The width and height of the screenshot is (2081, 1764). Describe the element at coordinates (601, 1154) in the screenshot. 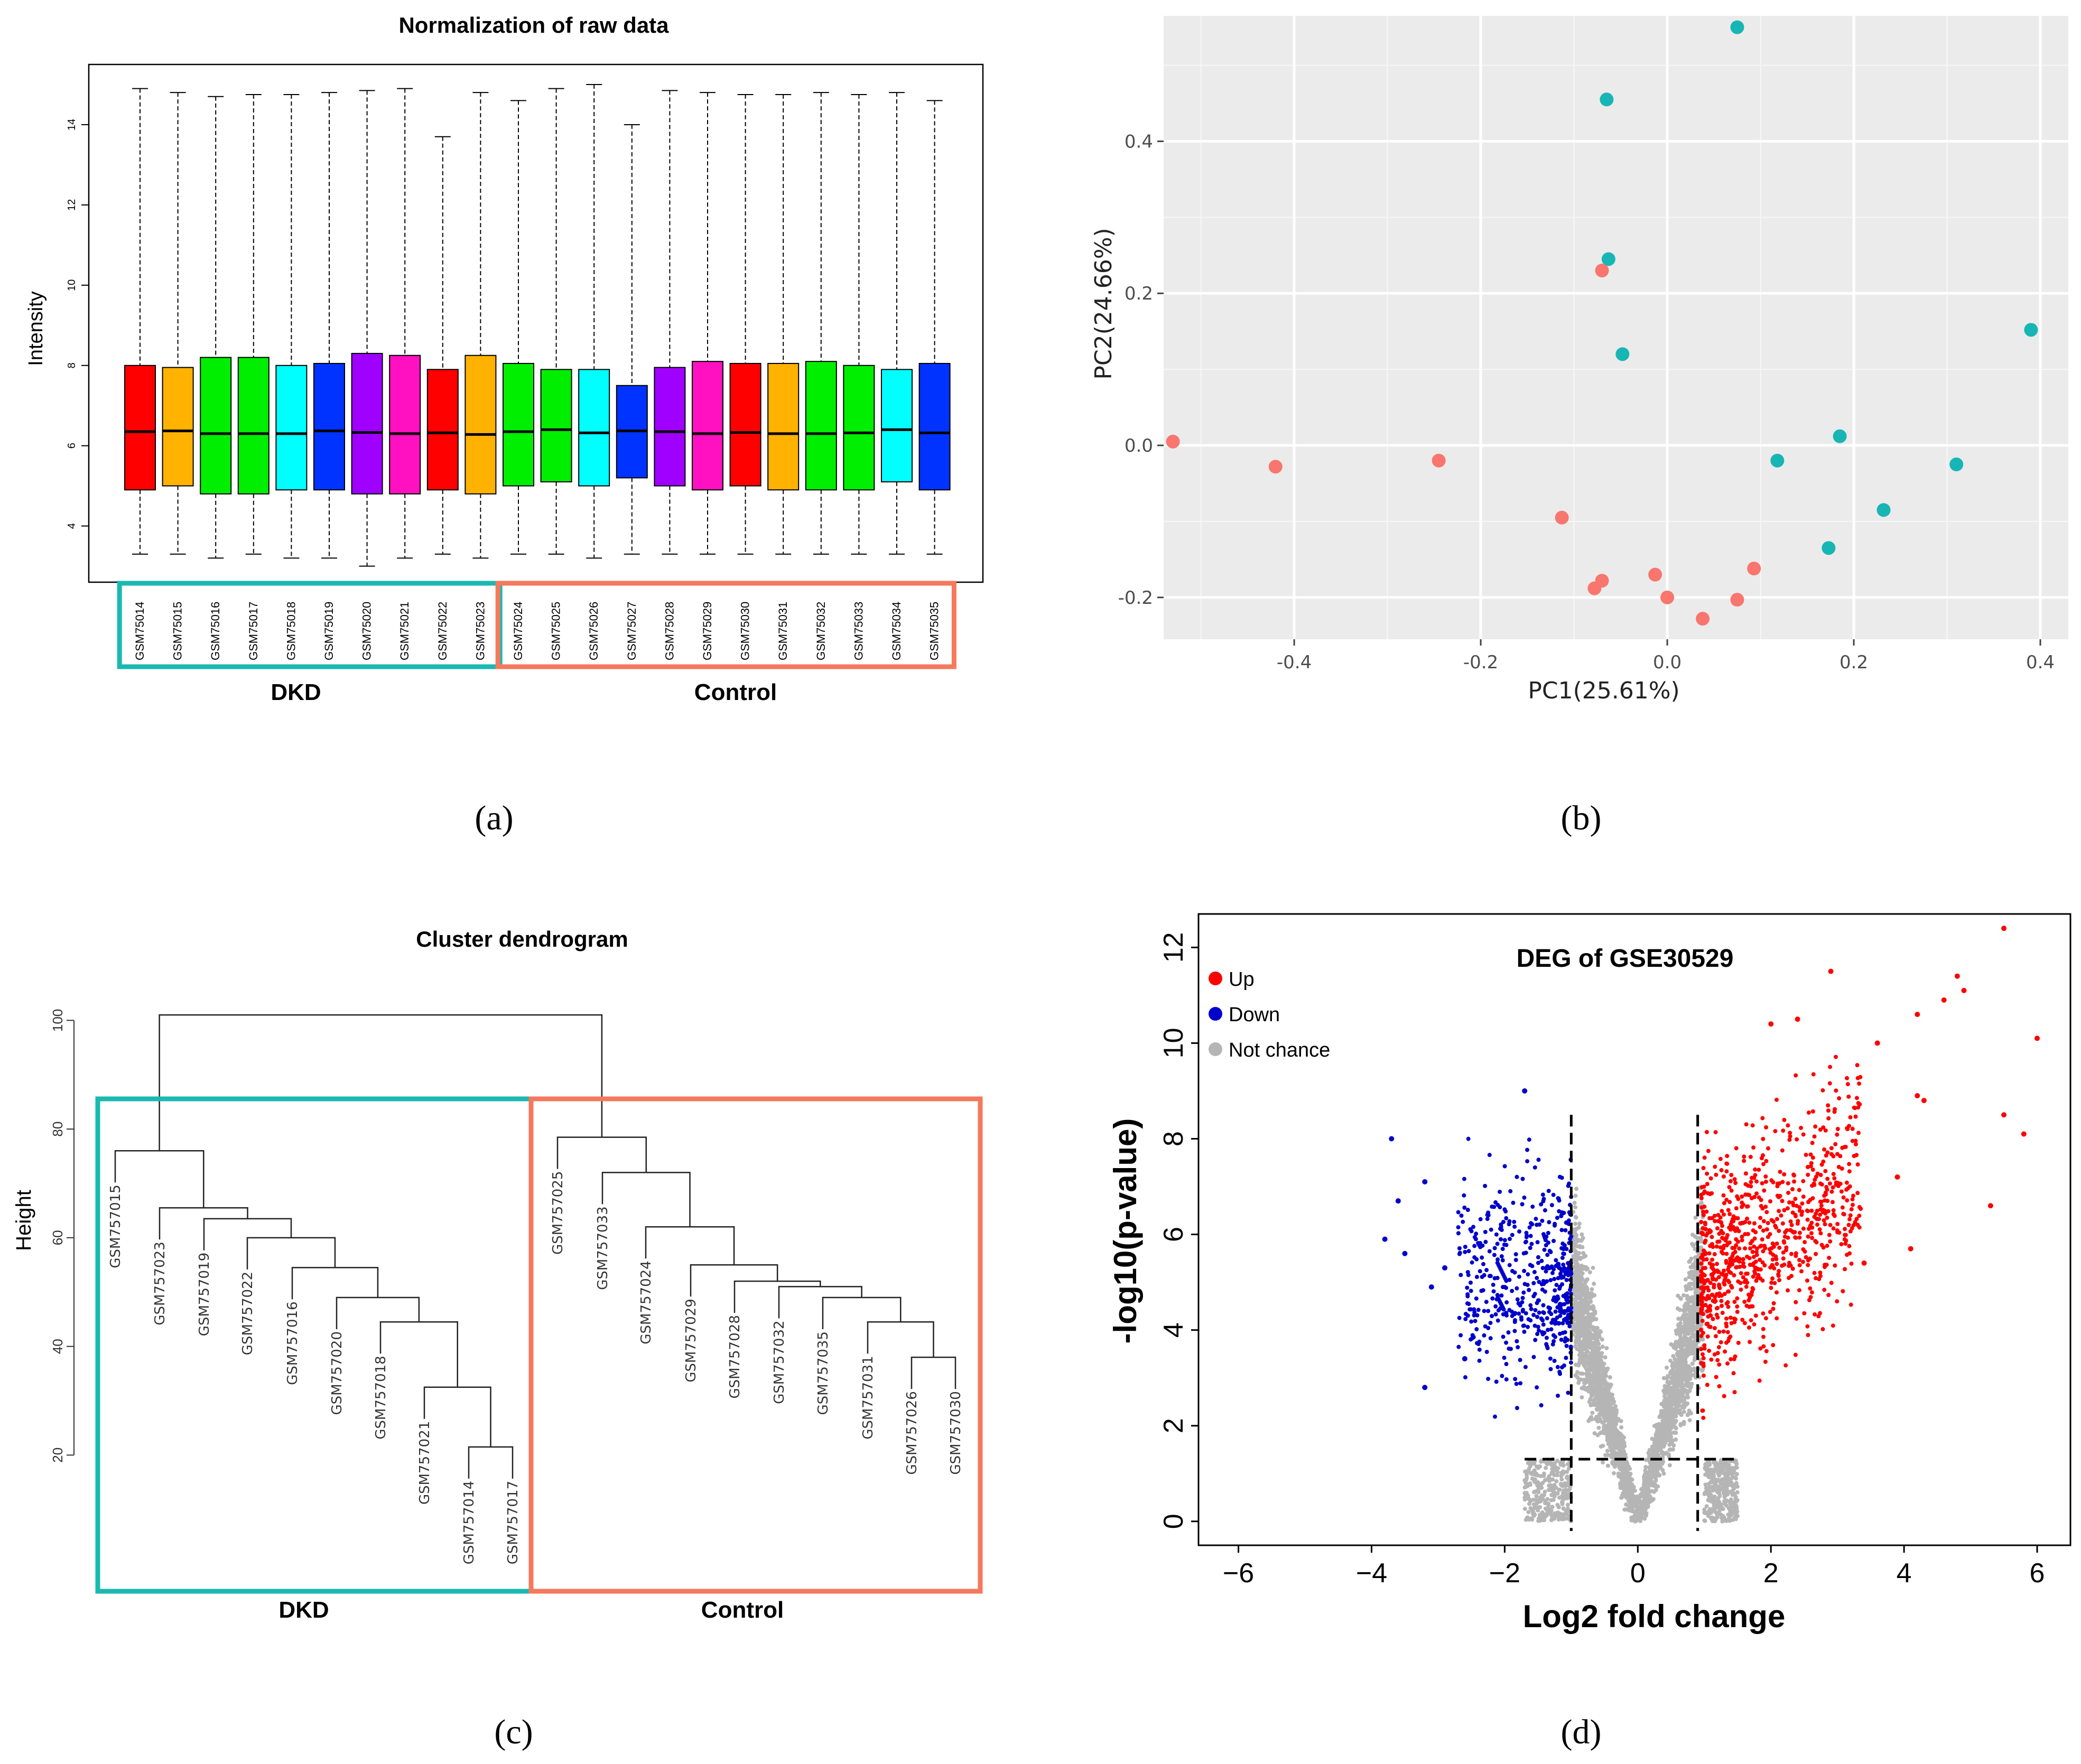

I see `dendrogram-link` at that location.